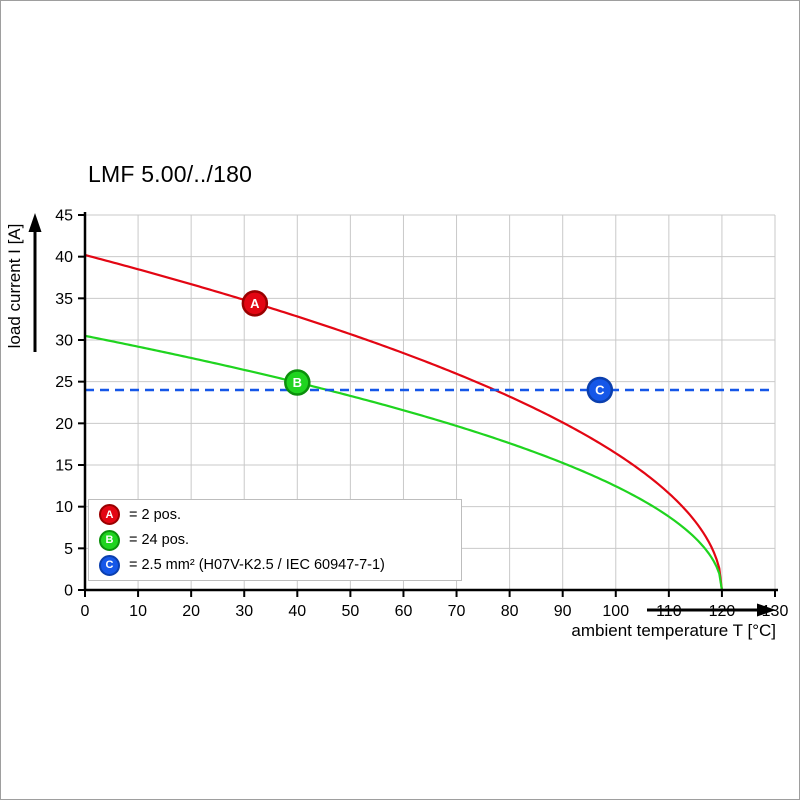  What do you see at coordinates (170, 174) in the screenshot?
I see `chart-title: LMF 5.00/../180` at bounding box center [170, 174].